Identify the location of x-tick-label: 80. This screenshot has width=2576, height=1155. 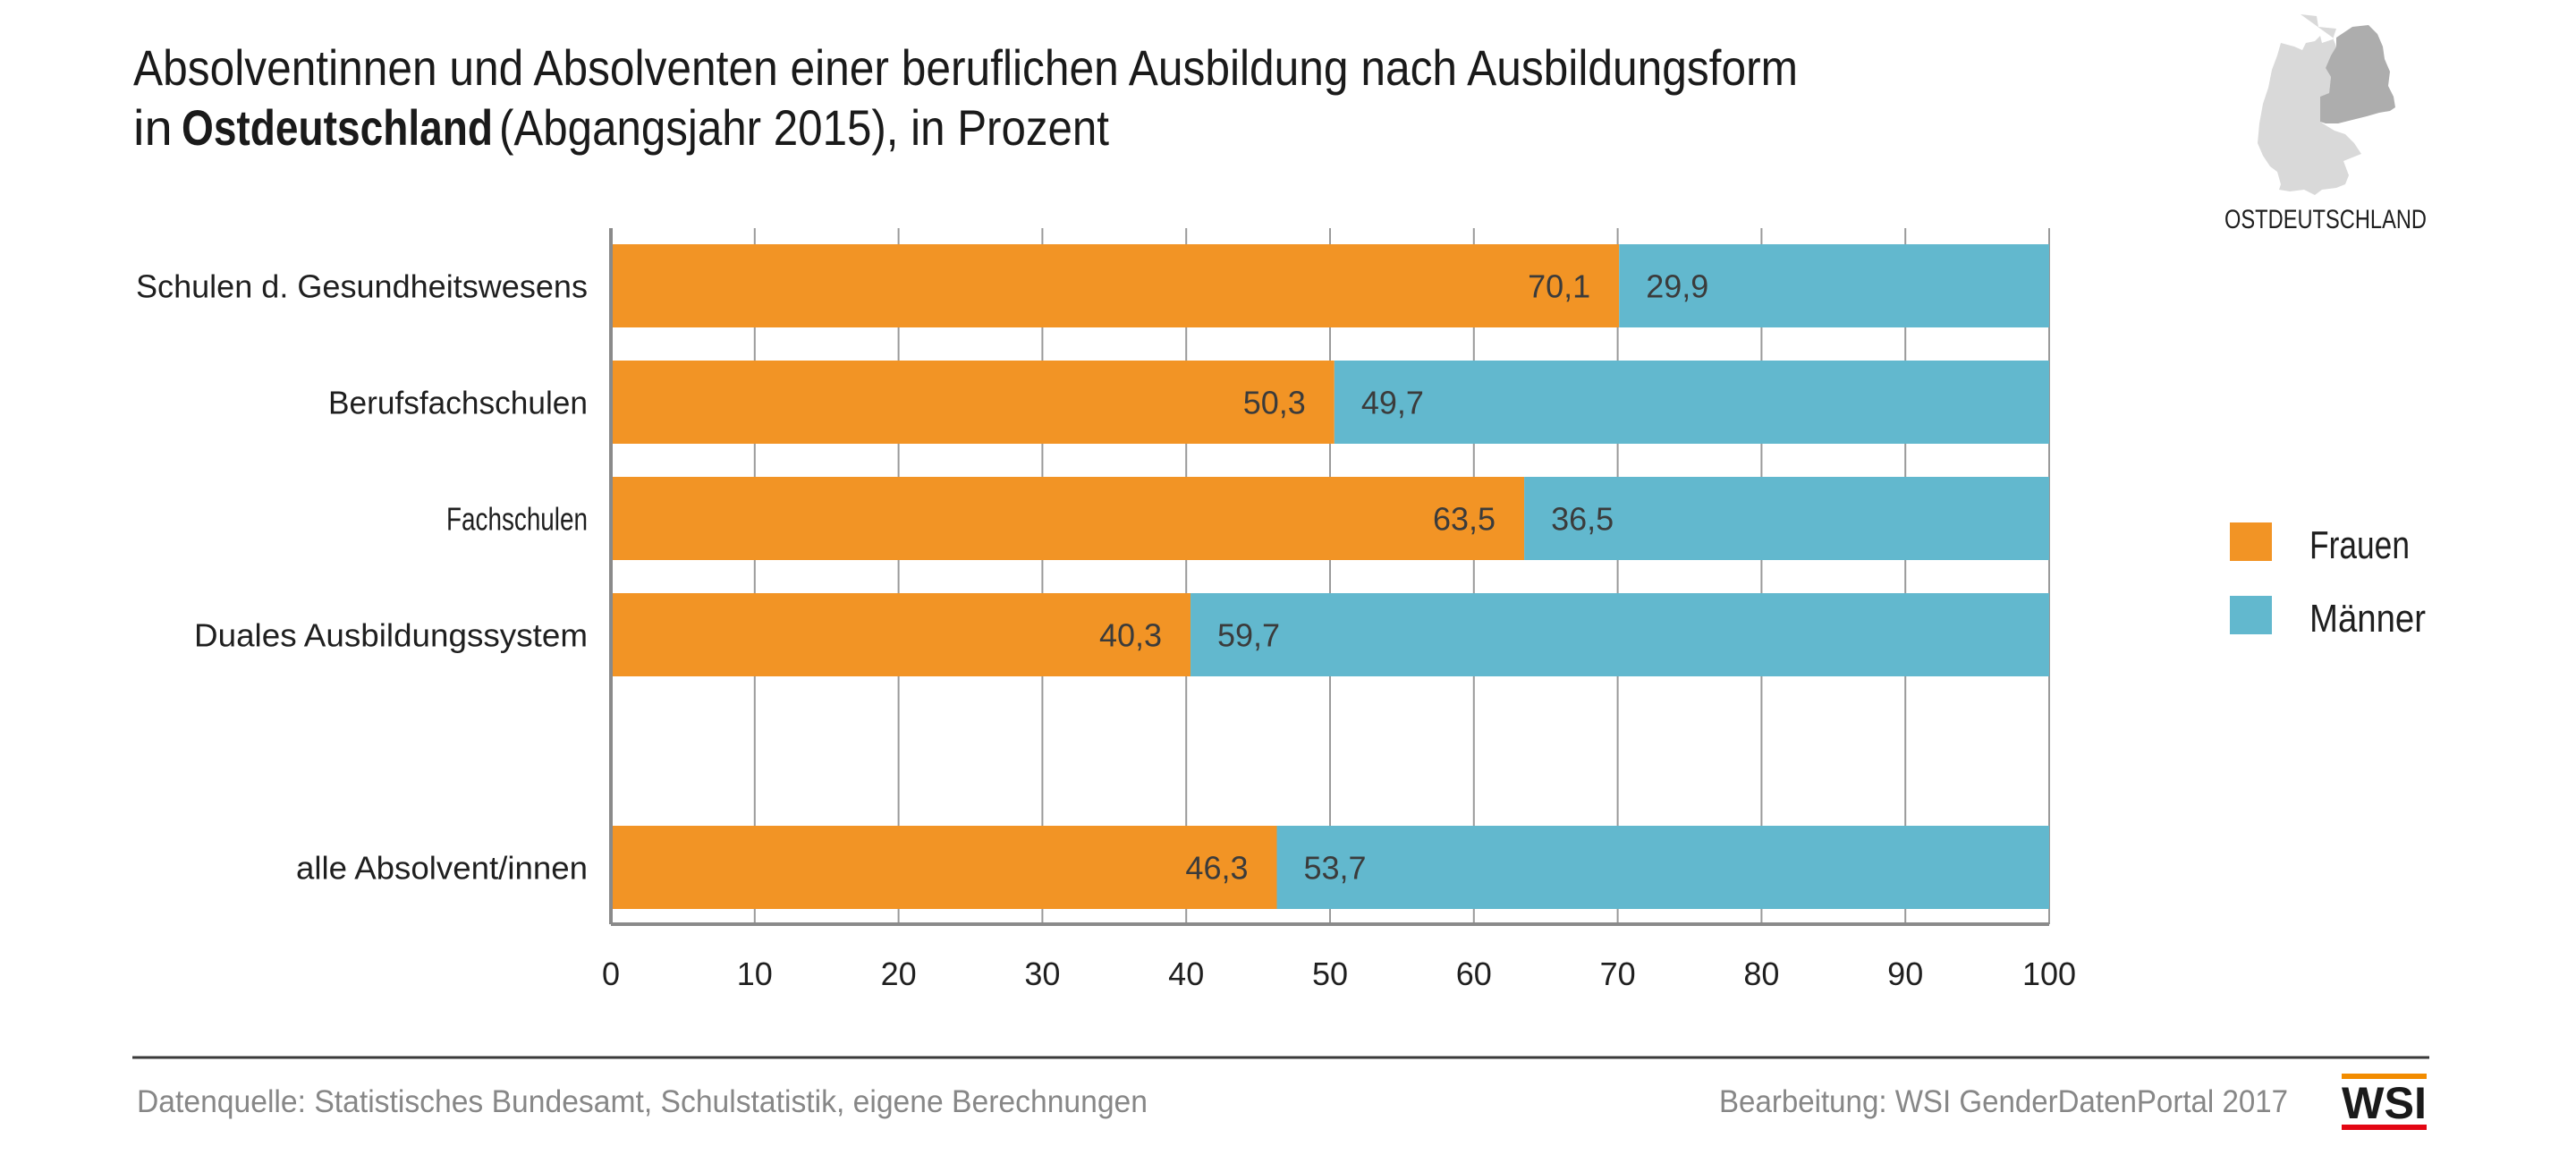
(1761, 973).